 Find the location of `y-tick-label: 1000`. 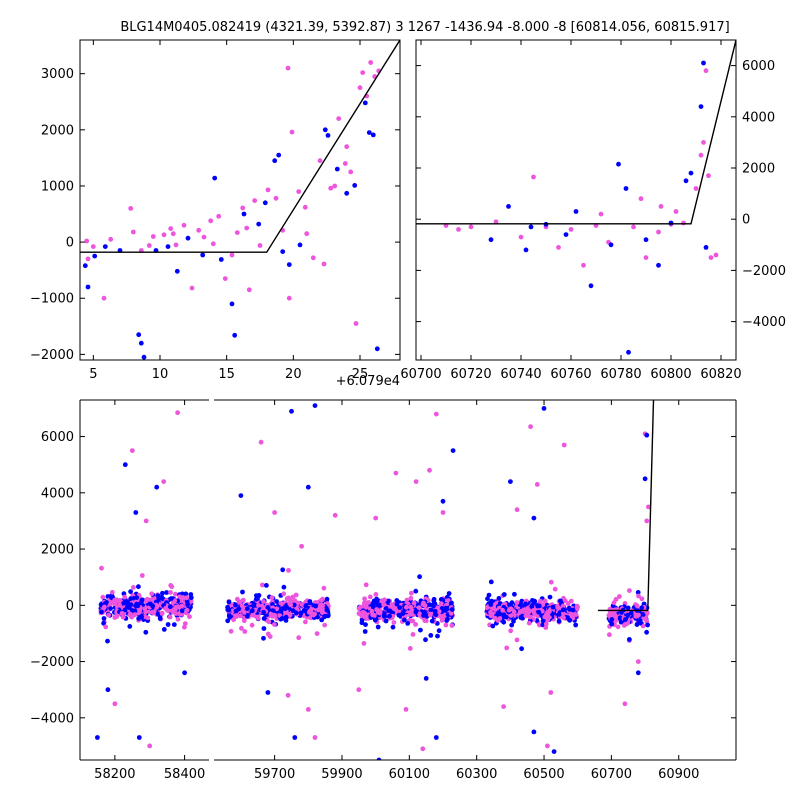

y-tick-label: 1000 is located at coordinates (57, 186).